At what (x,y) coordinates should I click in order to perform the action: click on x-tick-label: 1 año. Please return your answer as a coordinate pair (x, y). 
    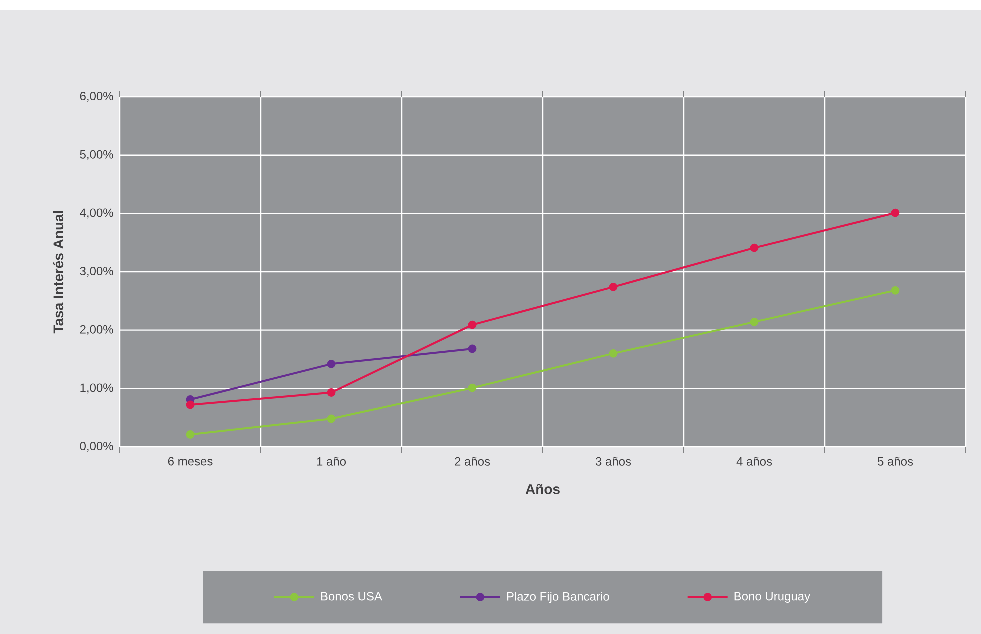
    Looking at the image, I should click on (331, 461).